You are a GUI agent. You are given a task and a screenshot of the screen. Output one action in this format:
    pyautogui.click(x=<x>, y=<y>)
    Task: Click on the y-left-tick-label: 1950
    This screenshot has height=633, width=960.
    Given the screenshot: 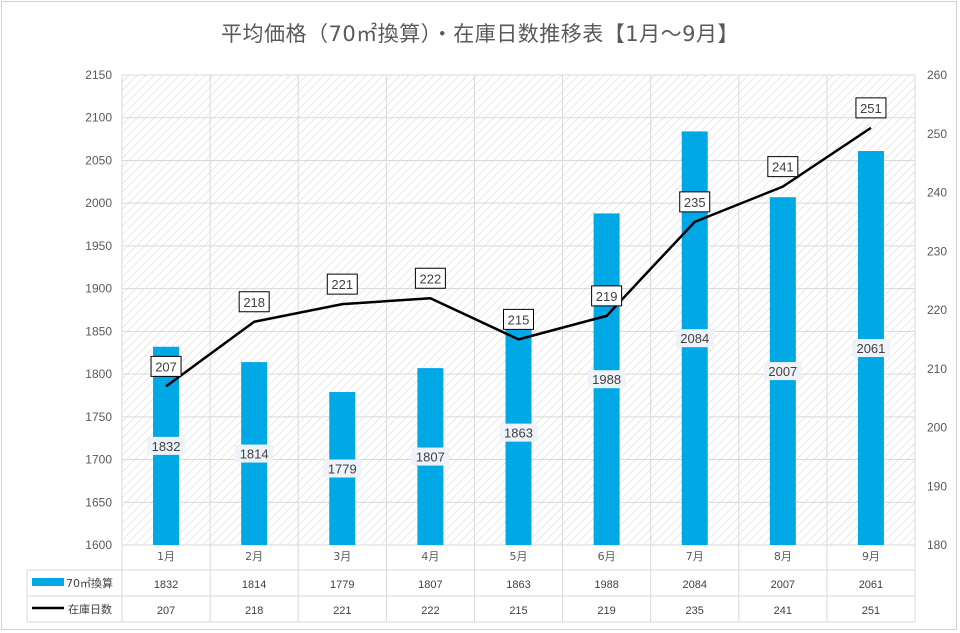 What is the action you would take?
    pyautogui.click(x=98, y=246)
    